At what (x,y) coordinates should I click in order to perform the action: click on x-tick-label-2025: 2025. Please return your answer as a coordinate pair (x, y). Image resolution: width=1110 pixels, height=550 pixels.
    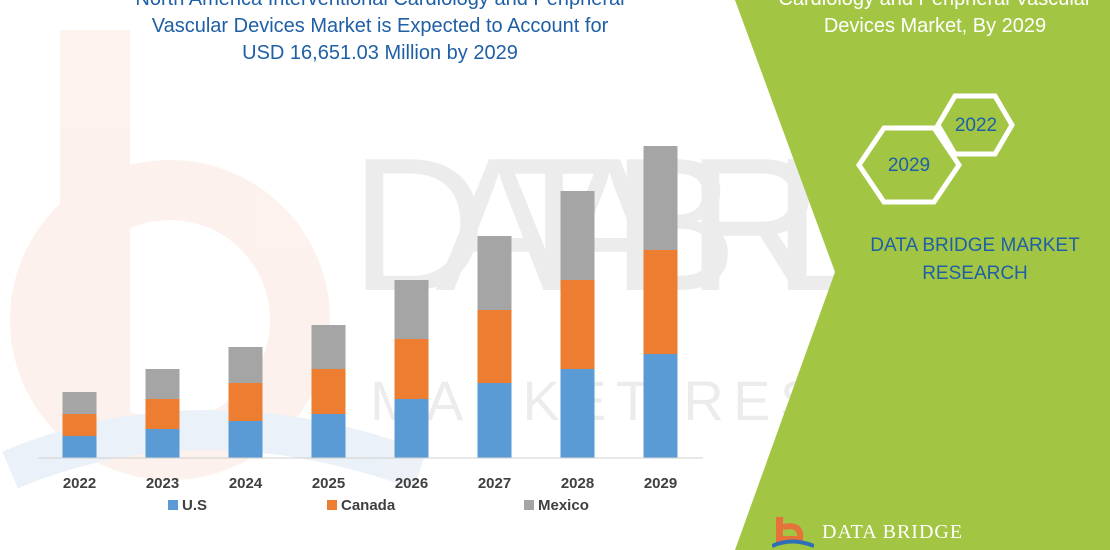
    Looking at the image, I should click on (328, 483).